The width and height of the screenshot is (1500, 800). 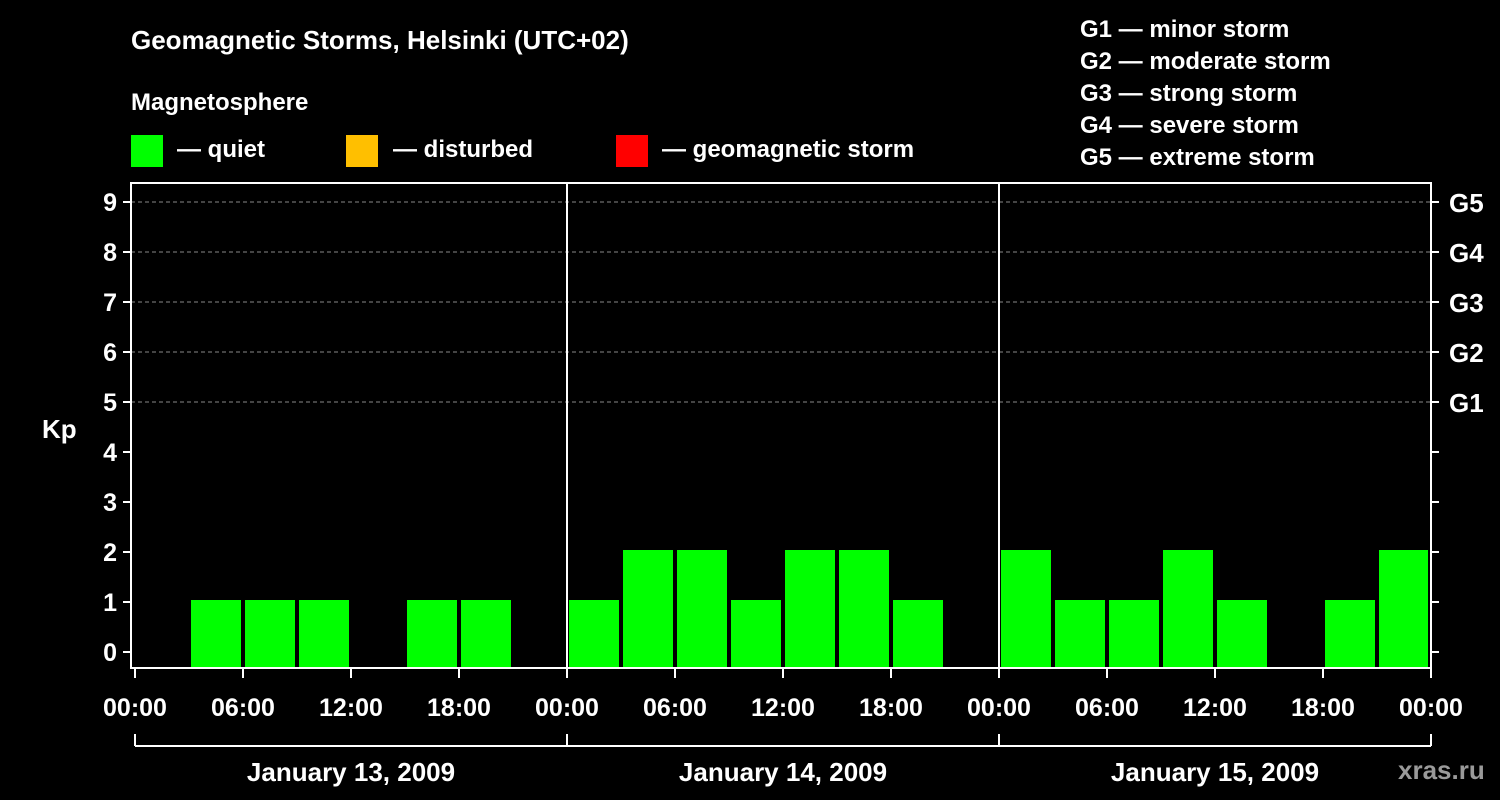 What do you see at coordinates (1466, 253) in the screenshot?
I see `right-axis-label: G4` at bounding box center [1466, 253].